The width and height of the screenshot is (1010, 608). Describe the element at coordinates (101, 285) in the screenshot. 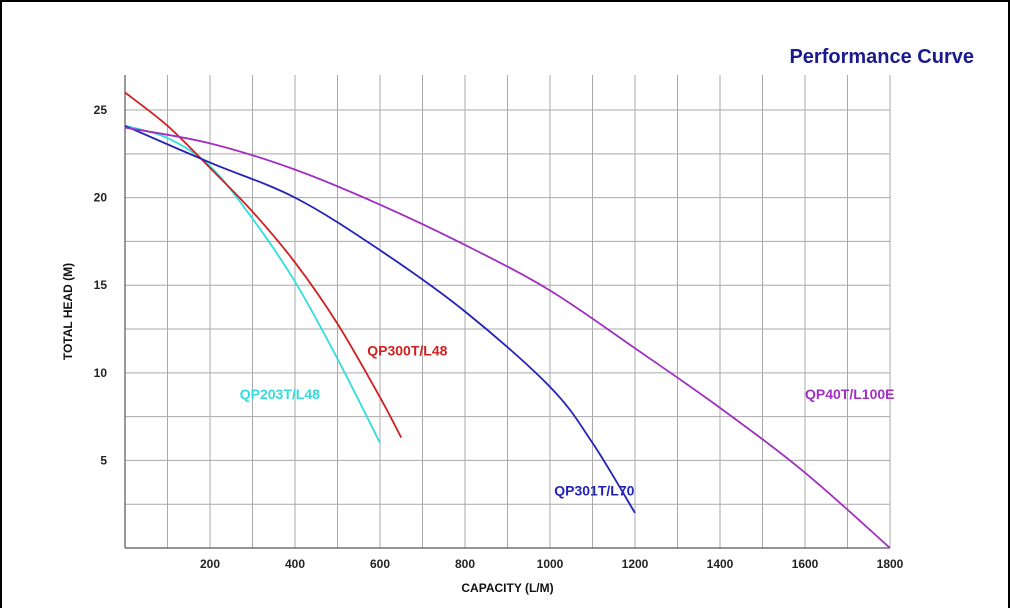

I see `y-tick-label: 15` at that location.